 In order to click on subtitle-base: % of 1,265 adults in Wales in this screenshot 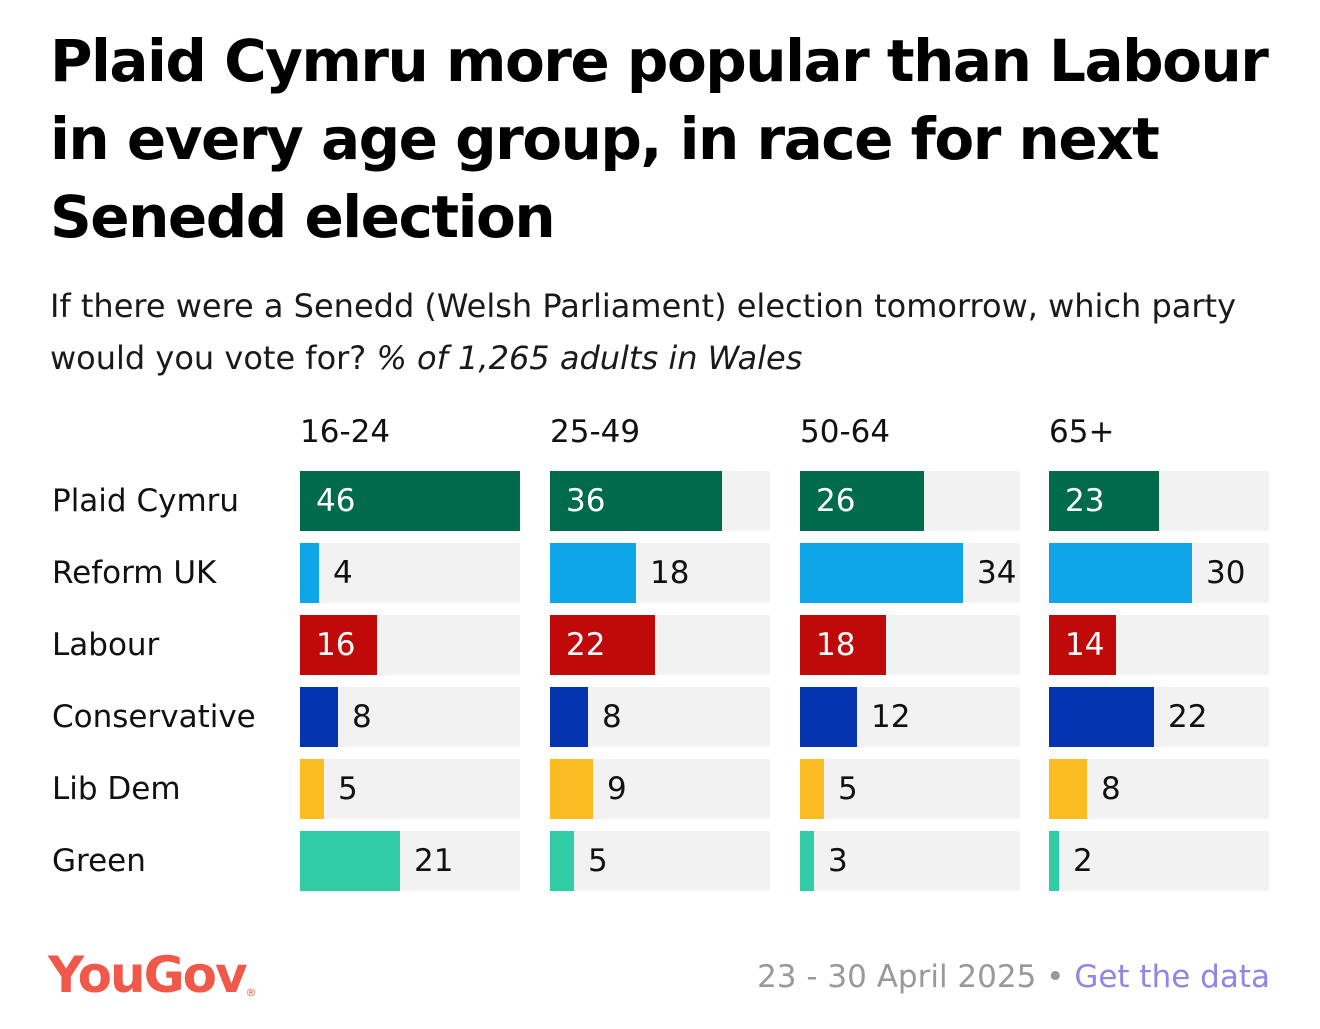, I will do `click(589, 358)`.